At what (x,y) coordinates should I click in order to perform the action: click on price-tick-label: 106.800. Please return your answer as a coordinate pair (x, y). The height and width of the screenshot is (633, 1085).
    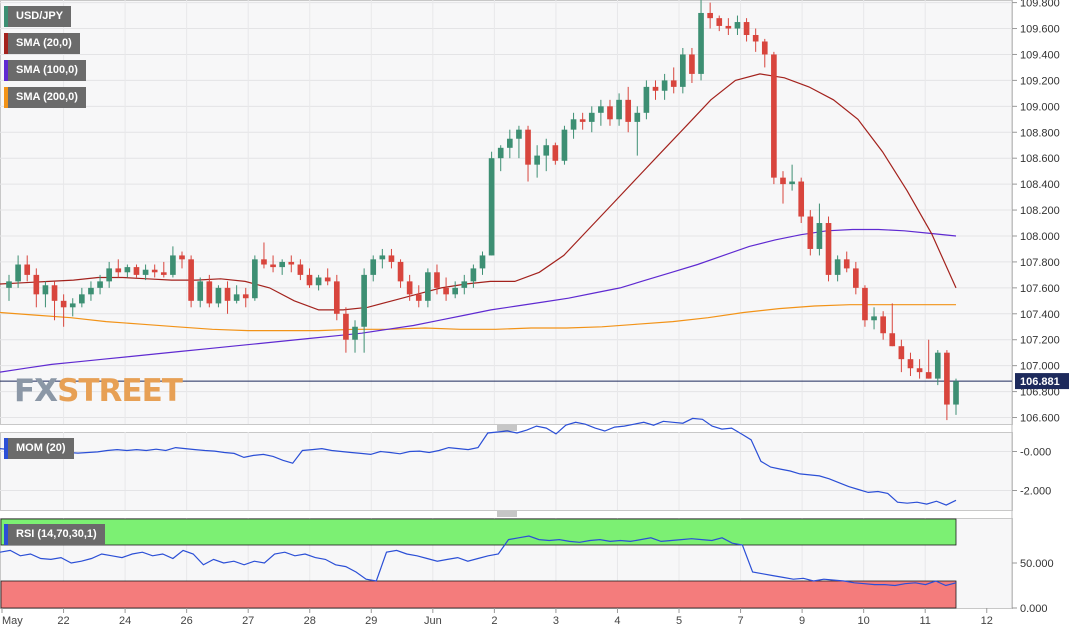
    Looking at the image, I should click on (1040, 393).